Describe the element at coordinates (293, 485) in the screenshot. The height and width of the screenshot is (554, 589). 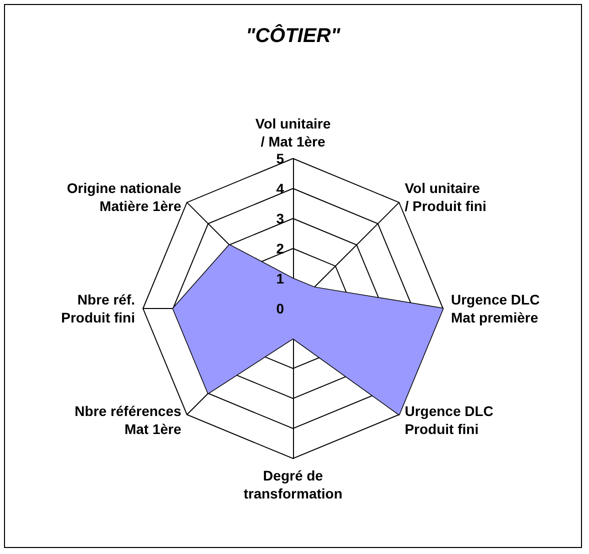
I see `spoke-label: Degré de transformation` at that location.